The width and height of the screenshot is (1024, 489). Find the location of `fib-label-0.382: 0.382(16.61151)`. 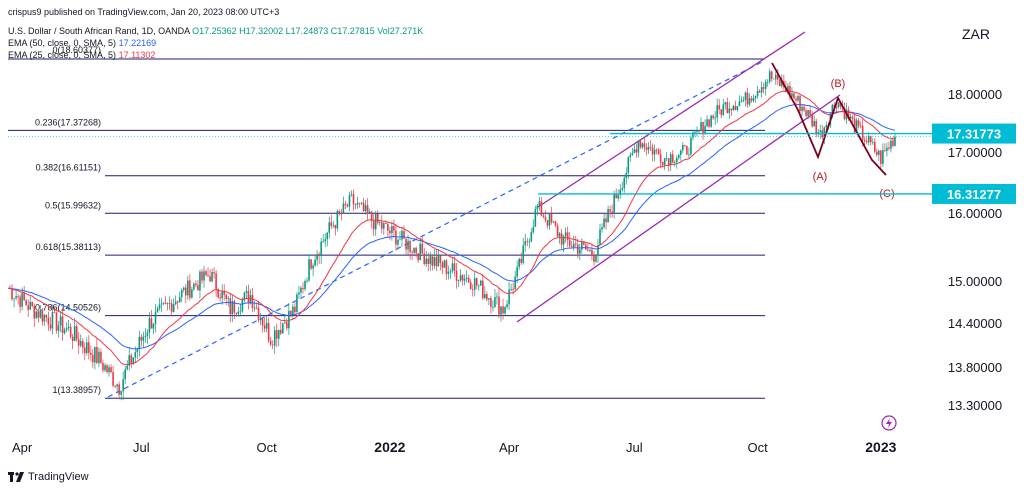

fib-label-0.382: 0.382(16.61151) is located at coordinates (68, 168).